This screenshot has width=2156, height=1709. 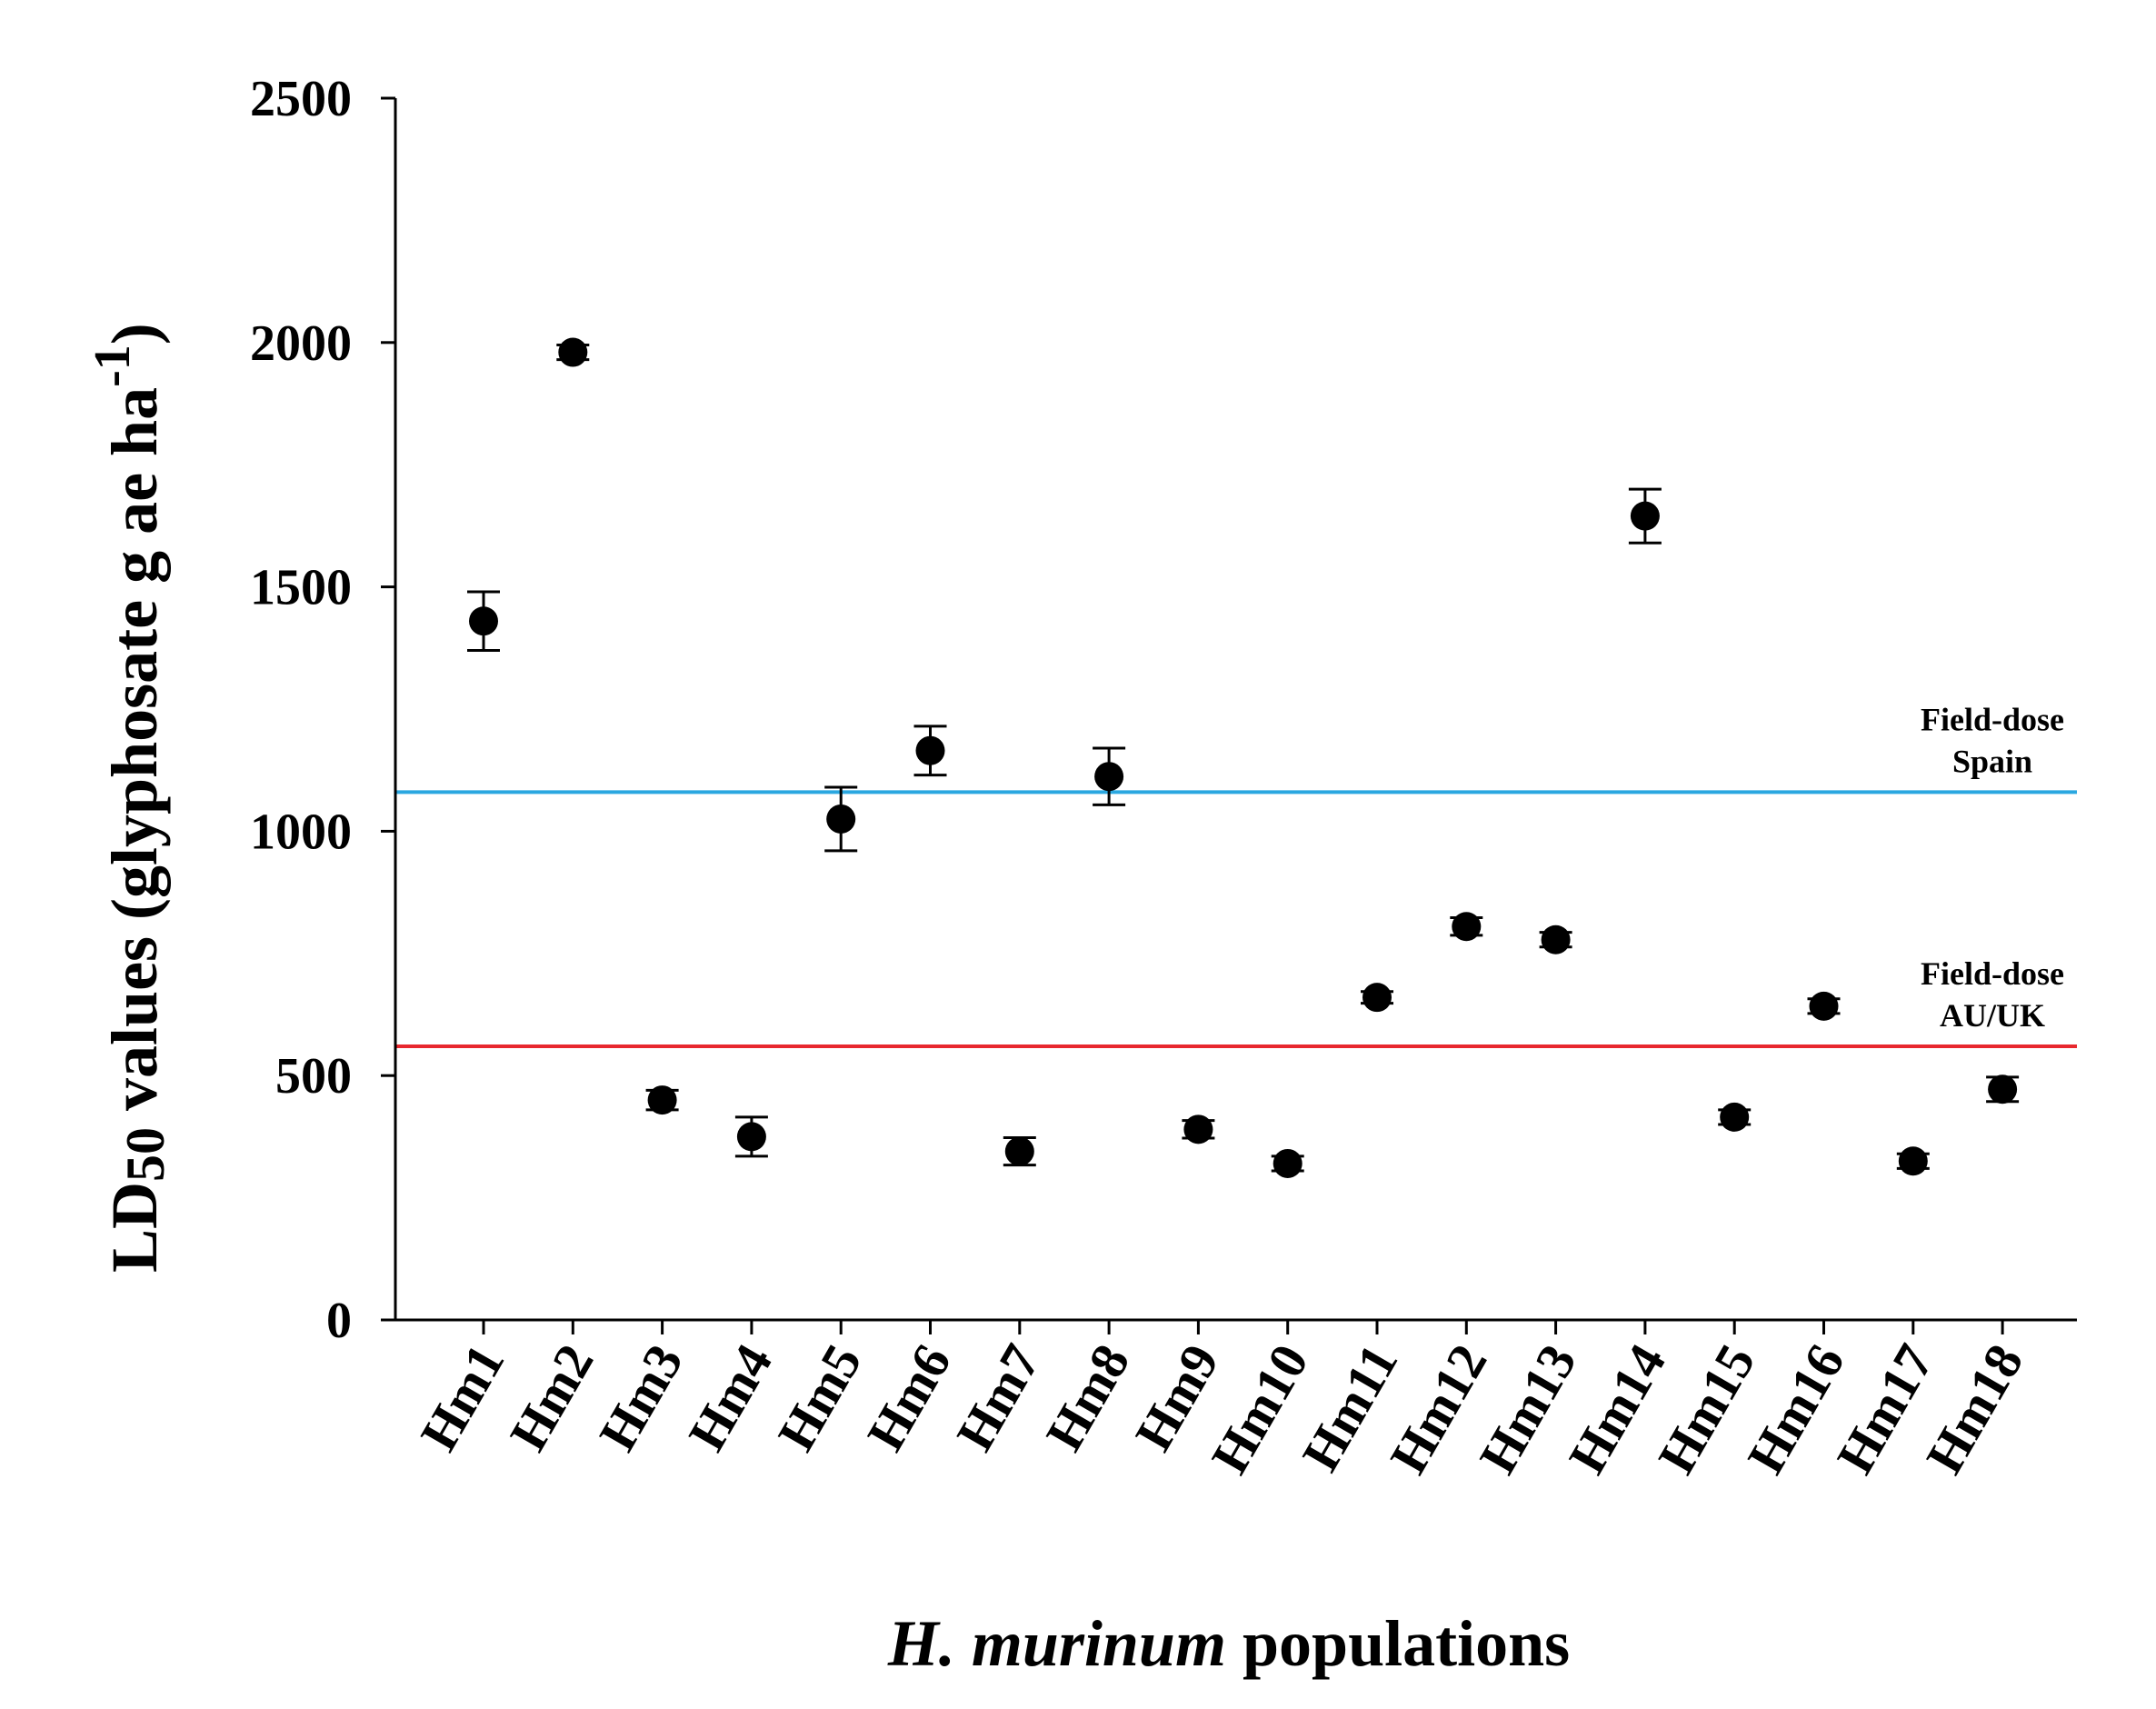 I want to click on marker-Hm16, so click(x=1824, y=1006).